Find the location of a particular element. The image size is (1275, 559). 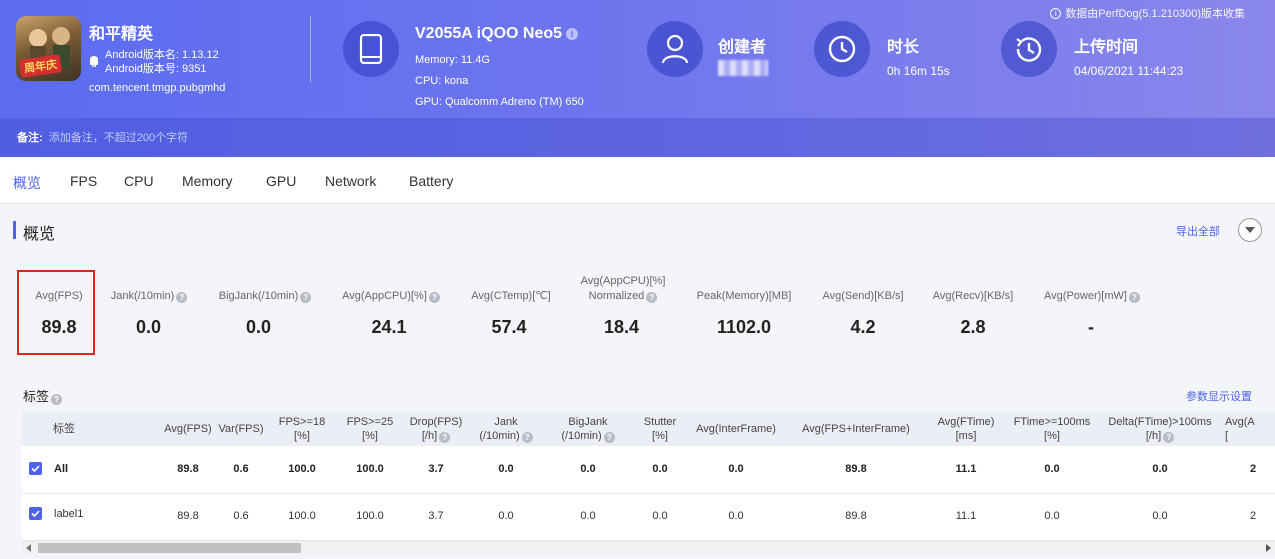

column-header: Avg(FPS) is located at coordinates (188, 429).